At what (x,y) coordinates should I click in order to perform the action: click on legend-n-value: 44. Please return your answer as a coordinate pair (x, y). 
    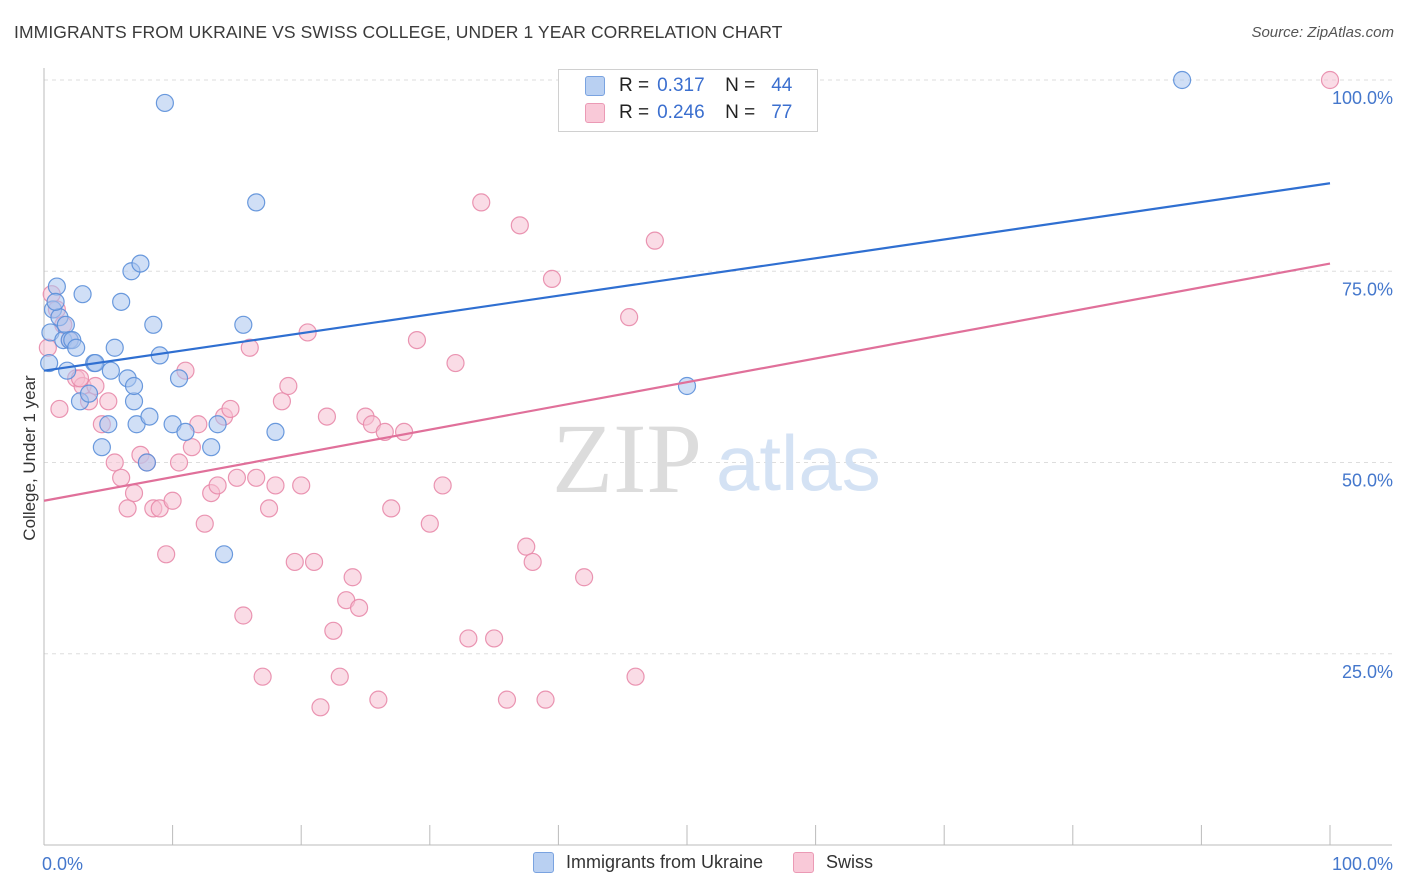
    Looking at the image, I should click on (782, 85).